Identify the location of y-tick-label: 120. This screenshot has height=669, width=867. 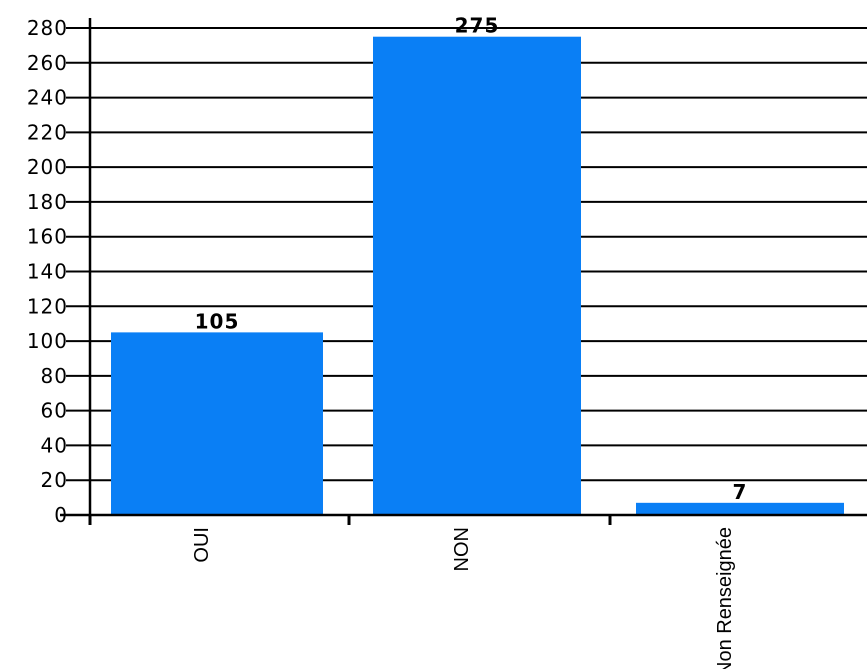
(47, 306).